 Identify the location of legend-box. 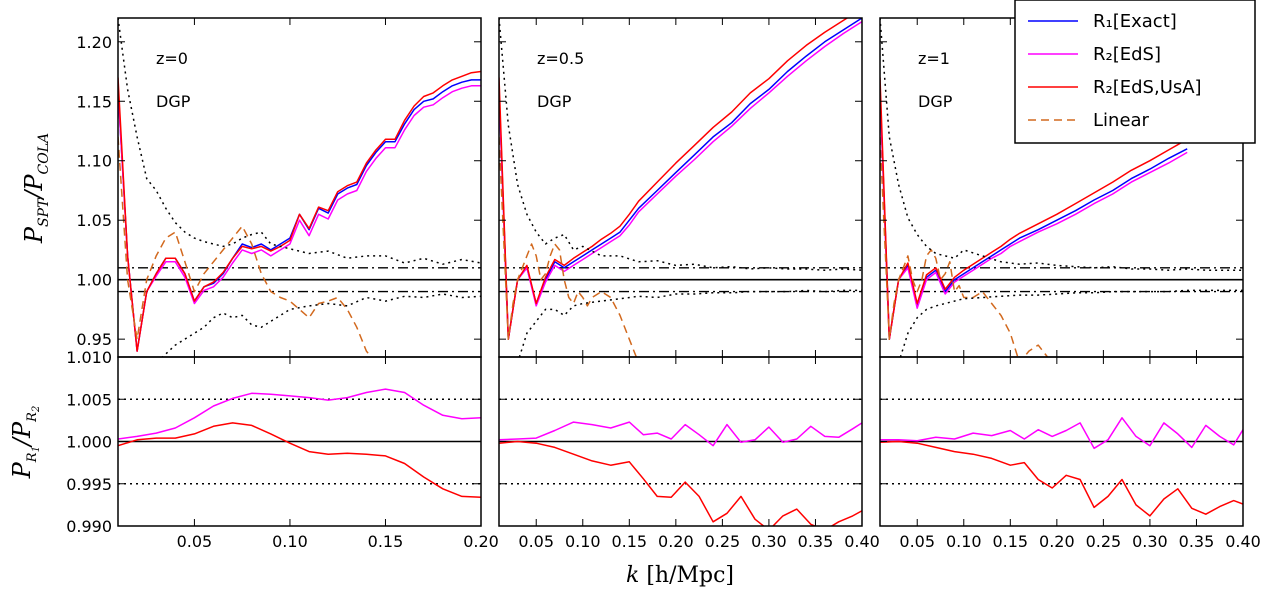
(1135, 72).